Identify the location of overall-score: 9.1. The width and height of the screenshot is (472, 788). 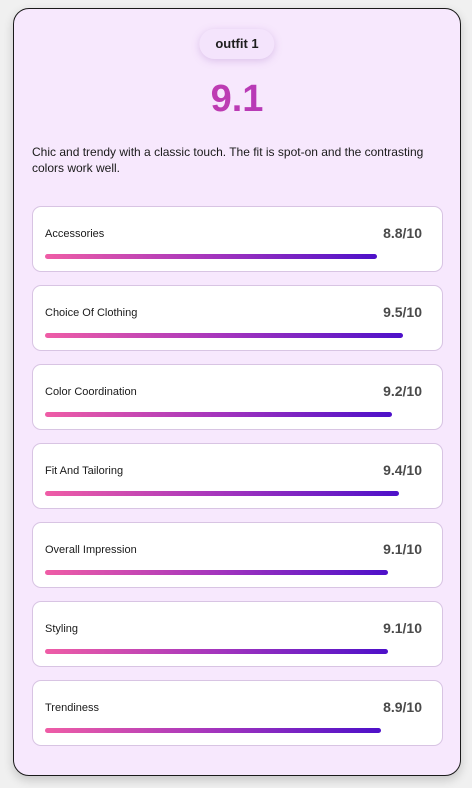
(237, 99).